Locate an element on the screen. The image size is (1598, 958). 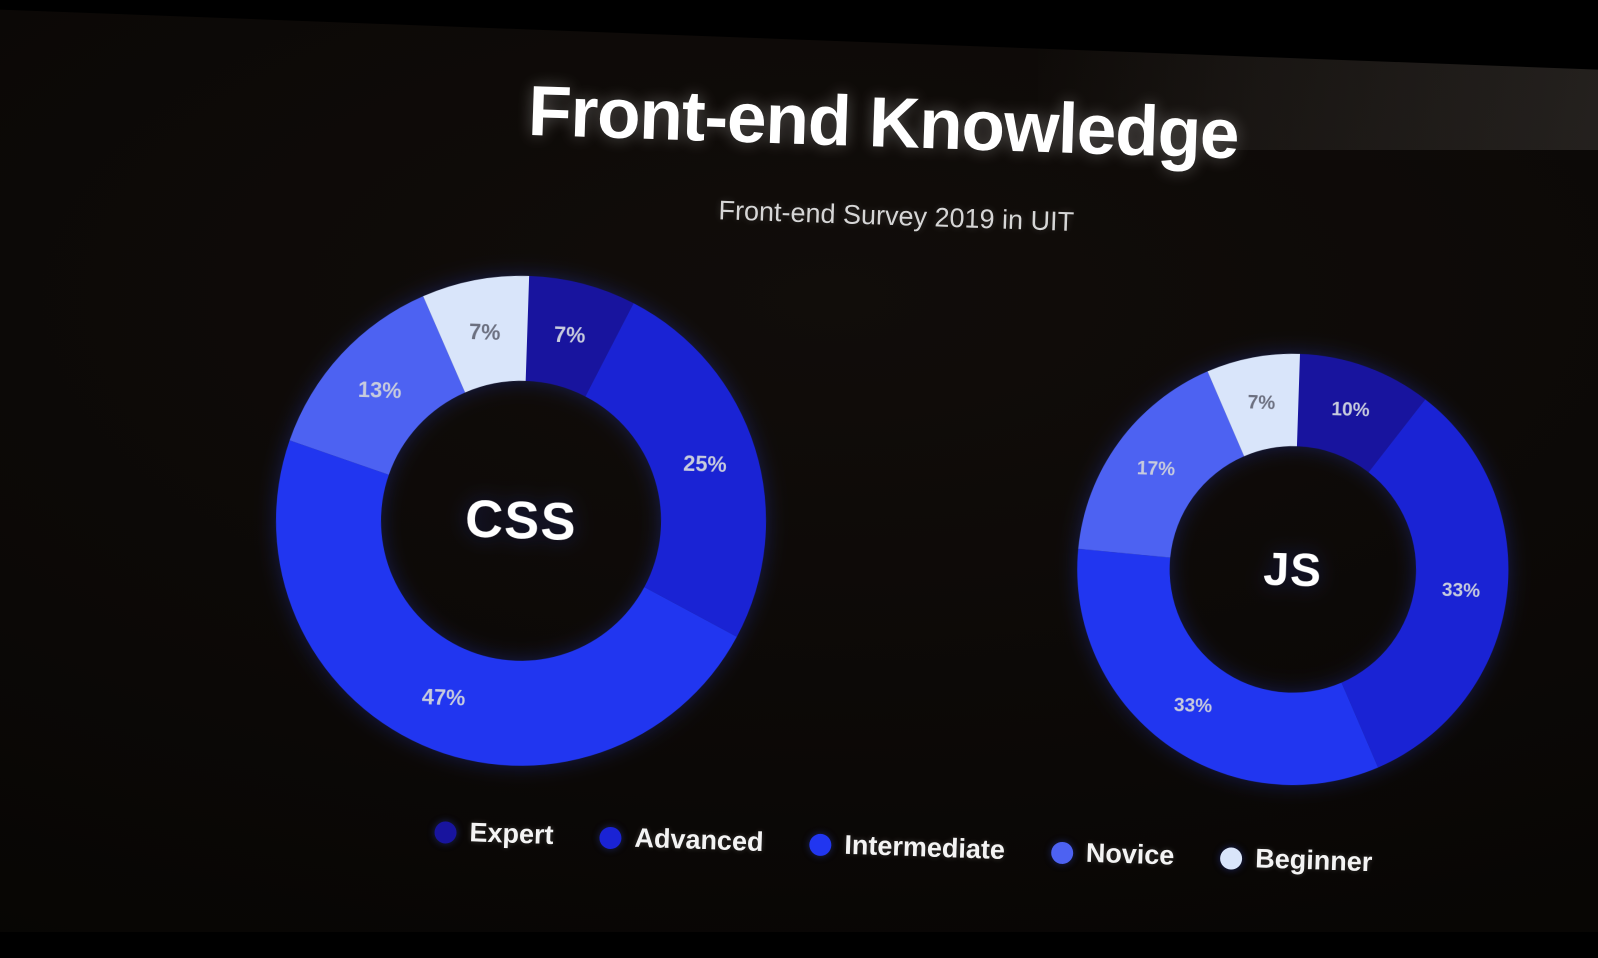
novice-swatch-icon is located at coordinates (1062, 852).